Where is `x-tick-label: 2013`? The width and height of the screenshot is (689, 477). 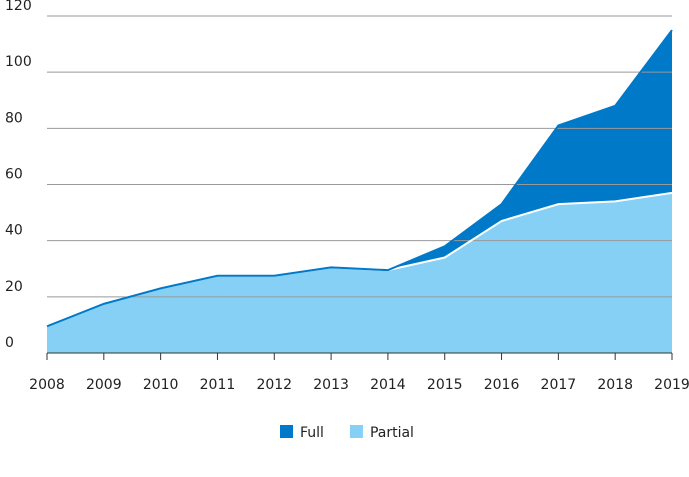 x-tick-label: 2013 is located at coordinates (331, 385).